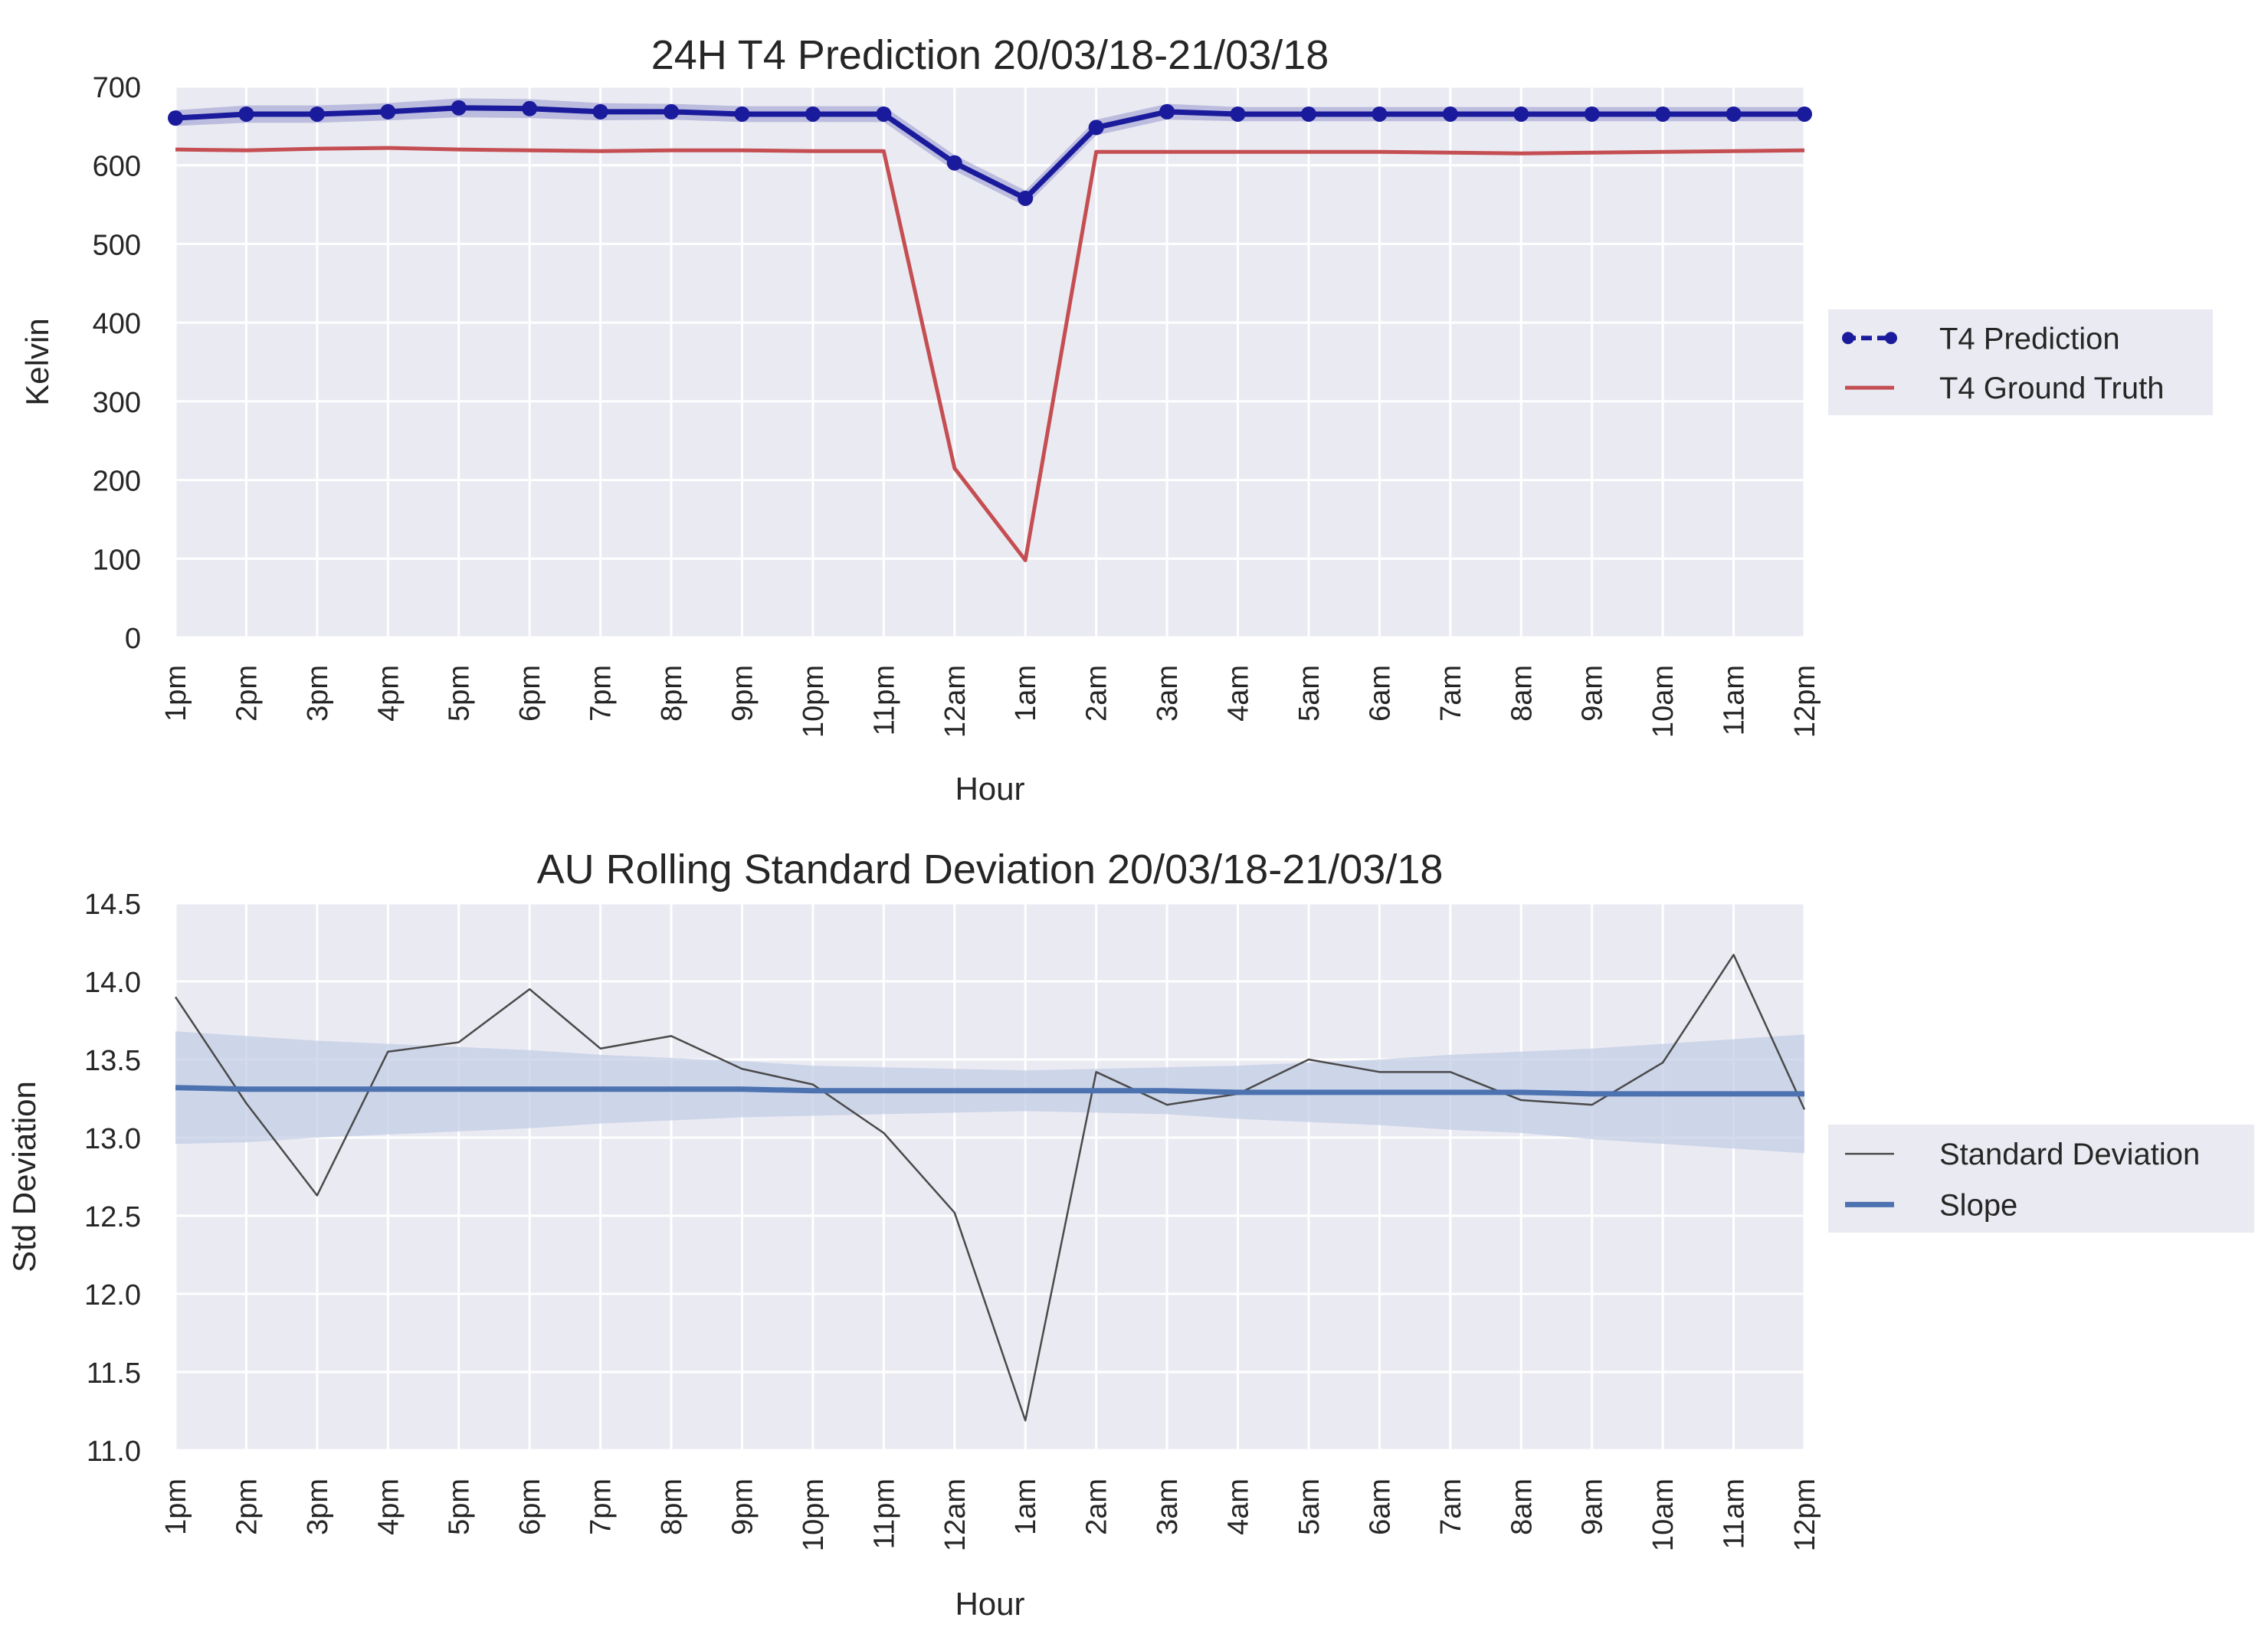  I want to click on legend-label-slope: Slope, so click(1978, 1205).